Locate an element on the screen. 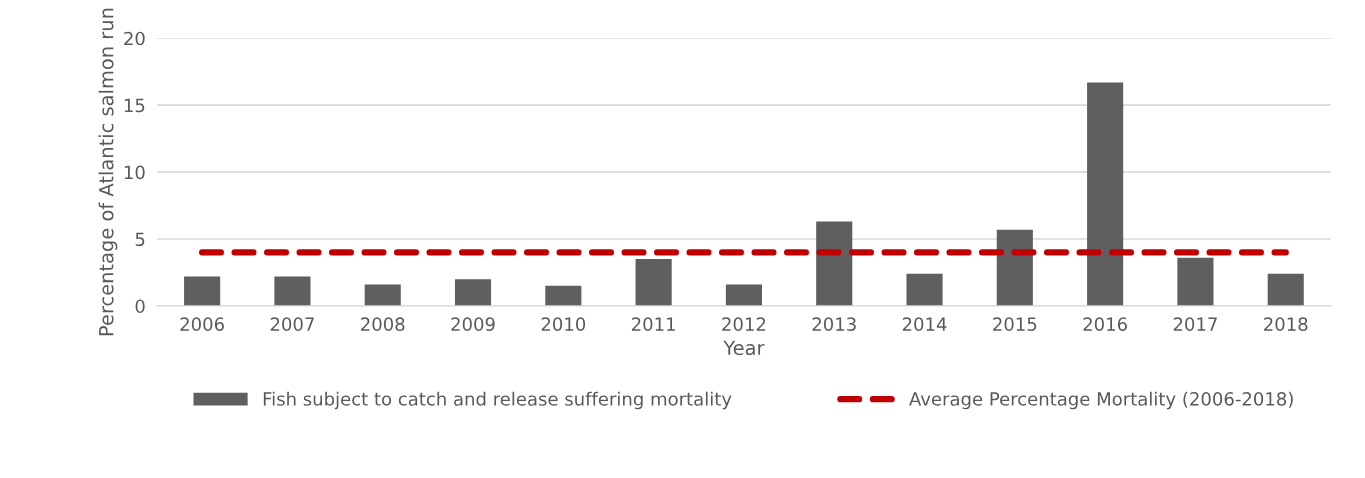 The width and height of the screenshot is (1365, 478). y-tick-label: 15 is located at coordinates (134, 105).